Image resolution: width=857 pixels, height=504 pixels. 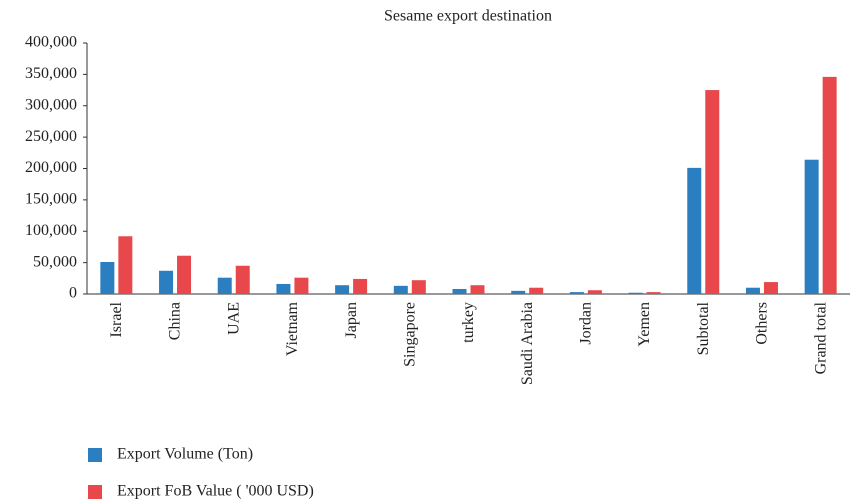 I want to click on y-tick-label: 0, so click(x=73, y=293).